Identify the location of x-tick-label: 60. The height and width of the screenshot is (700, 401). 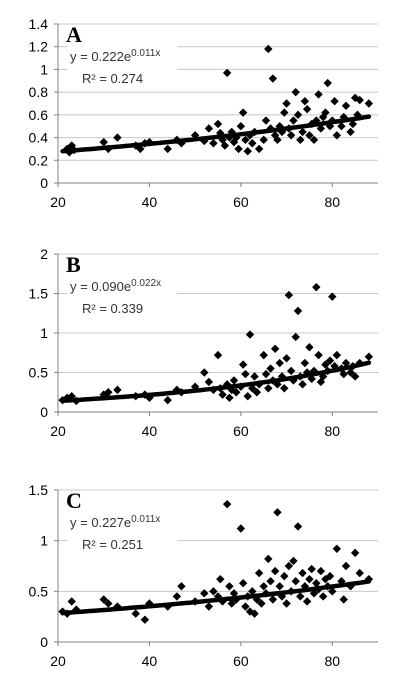
(241, 202).